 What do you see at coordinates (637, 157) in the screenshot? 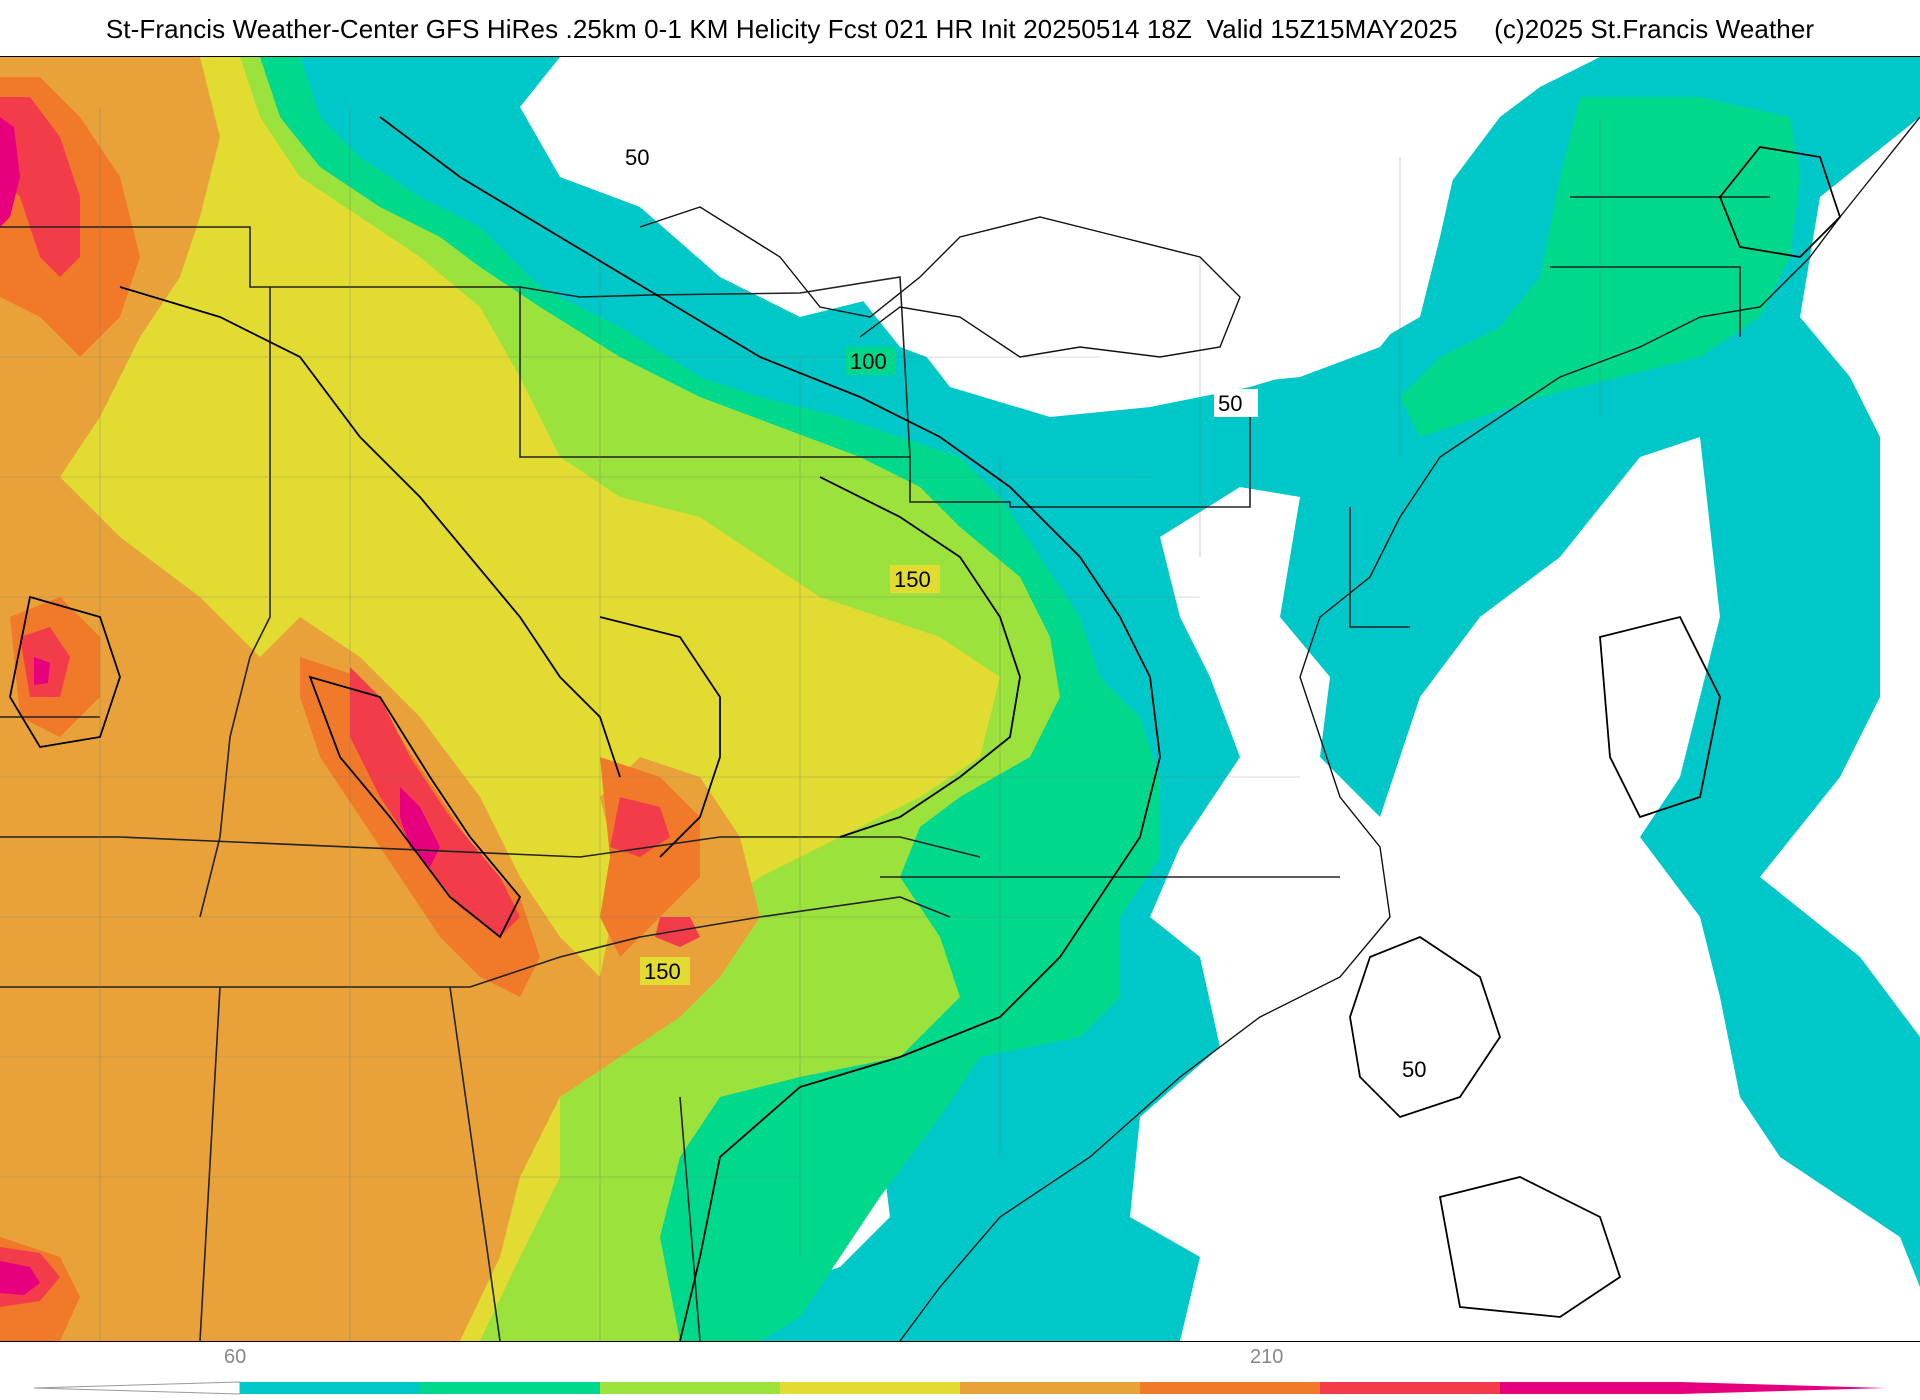
I see `contour-label-50-north: 50` at bounding box center [637, 157].